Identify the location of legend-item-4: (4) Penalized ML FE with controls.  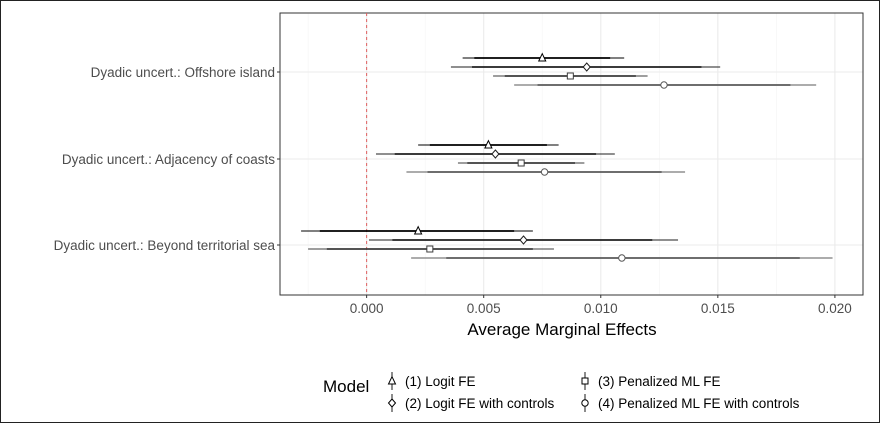
(690, 403).